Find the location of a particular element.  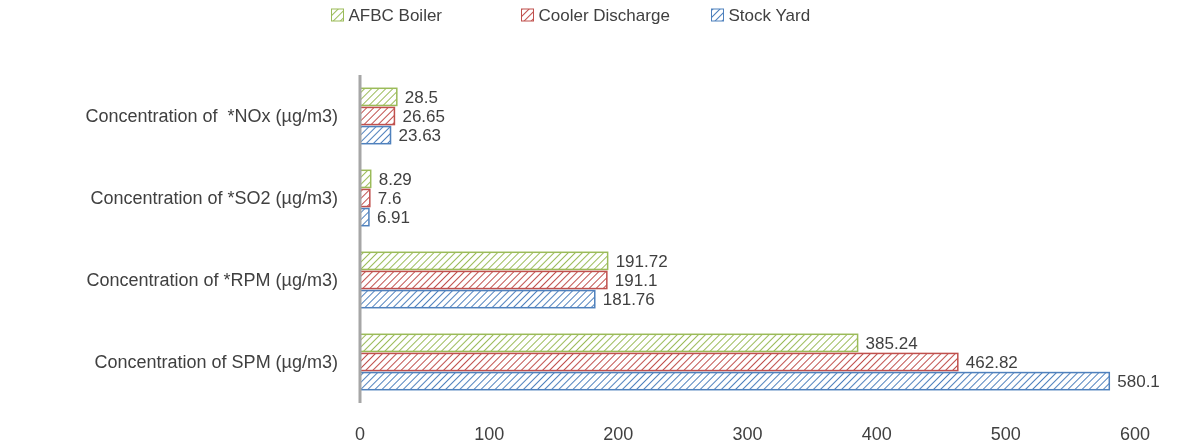

y-tick-label: Concentration of SPM (µg/m3) is located at coordinates (216, 362).